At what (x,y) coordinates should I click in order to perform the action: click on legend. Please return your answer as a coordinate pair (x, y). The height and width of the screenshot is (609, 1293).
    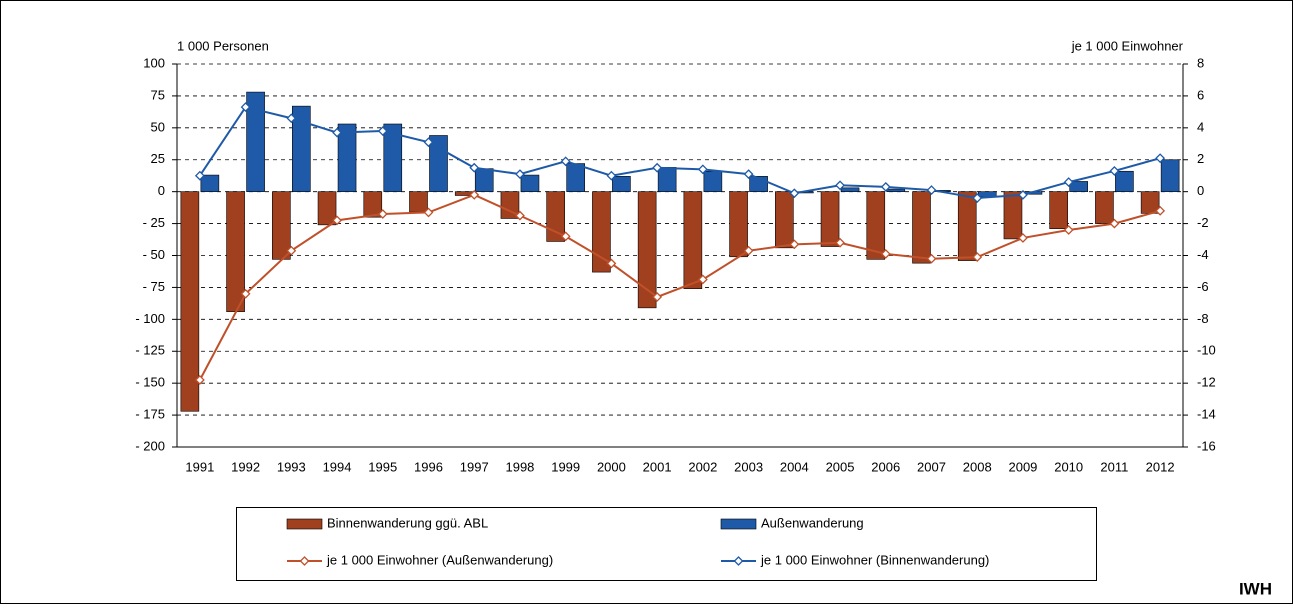
    Looking at the image, I should click on (666, 544).